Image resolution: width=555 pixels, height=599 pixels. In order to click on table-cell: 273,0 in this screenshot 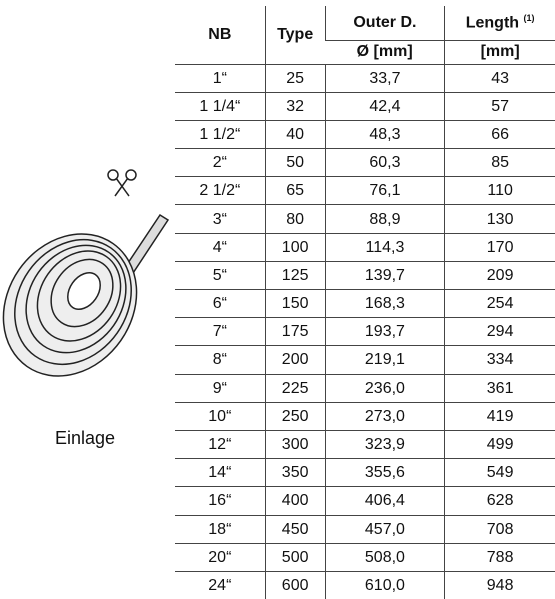, I will do `click(384, 416)`.